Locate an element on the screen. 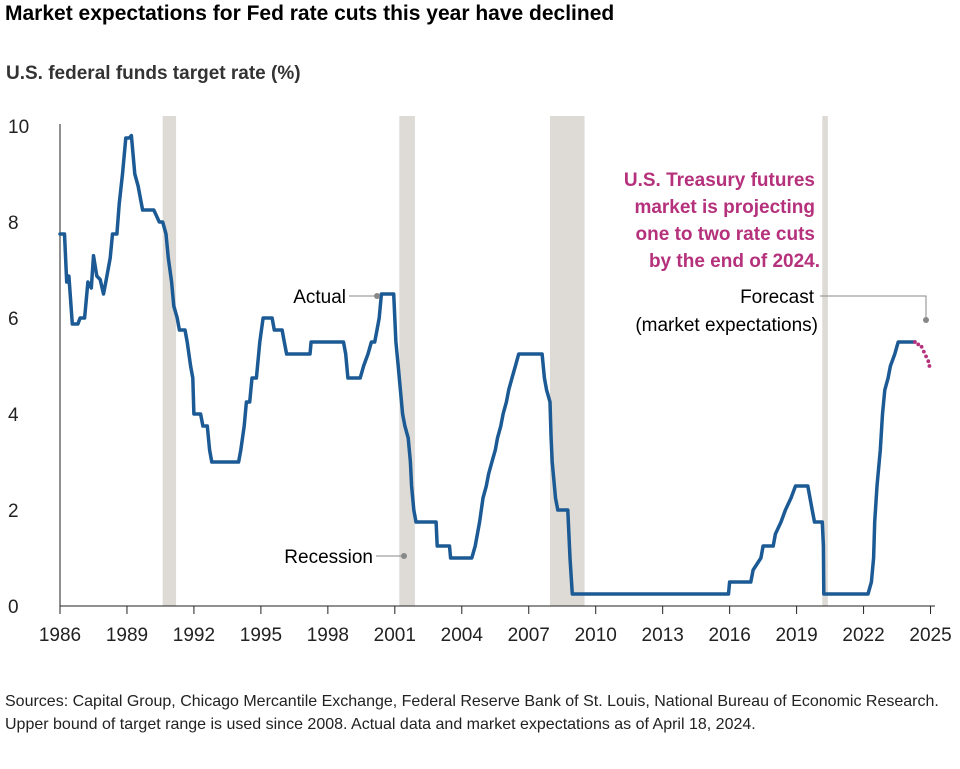  forecast-label-line2: (market expectations) is located at coordinates (726, 325).